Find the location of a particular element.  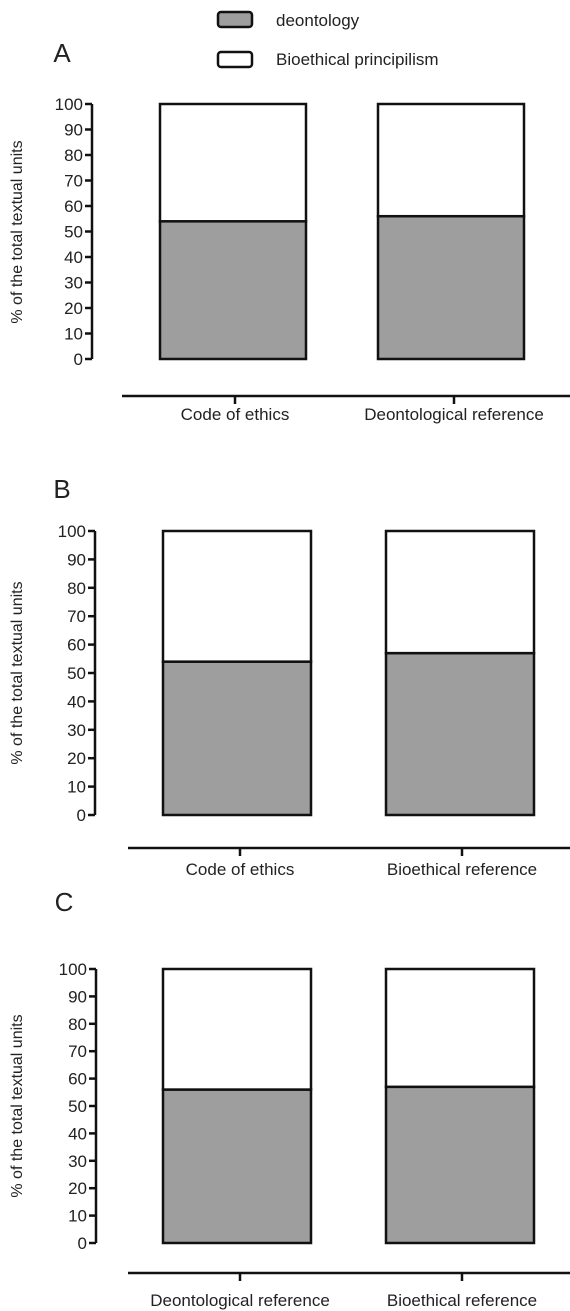

legend-label: Bioethical principilism is located at coordinates (357, 59).